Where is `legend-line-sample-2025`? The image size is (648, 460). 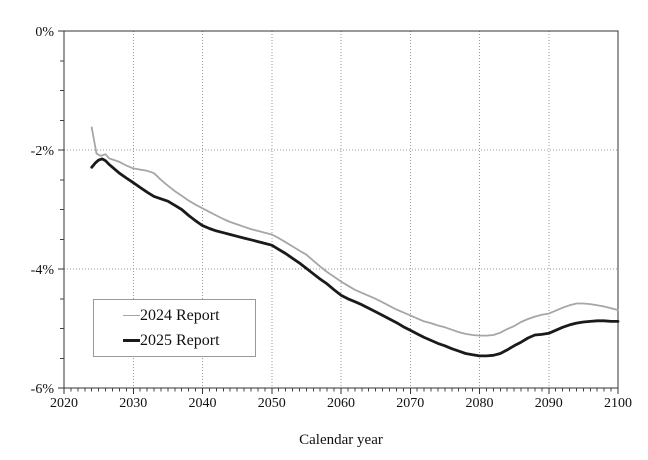 legend-line-sample-2025 is located at coordinates (131, 340).